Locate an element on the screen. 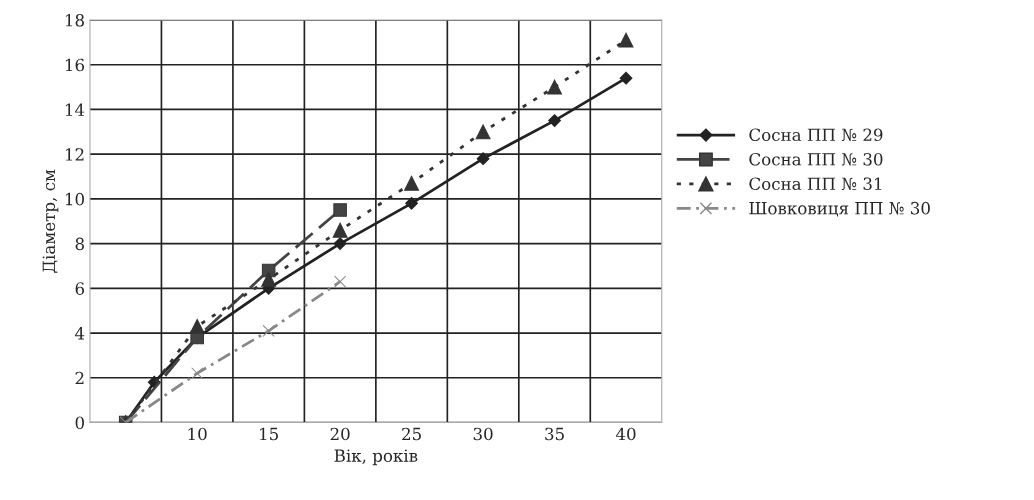 This screenshot has width=1034, height=500. y-tick-label: 16 is located at coordinates (75, 65).